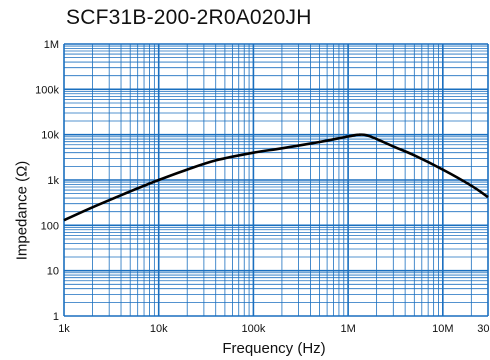 The width and height of the screenshot is (490, 360). What do you see at coordinates (51, 45) in the screenshot?
I see `y-tick-label: 1M` at bounding box center [51, 45].